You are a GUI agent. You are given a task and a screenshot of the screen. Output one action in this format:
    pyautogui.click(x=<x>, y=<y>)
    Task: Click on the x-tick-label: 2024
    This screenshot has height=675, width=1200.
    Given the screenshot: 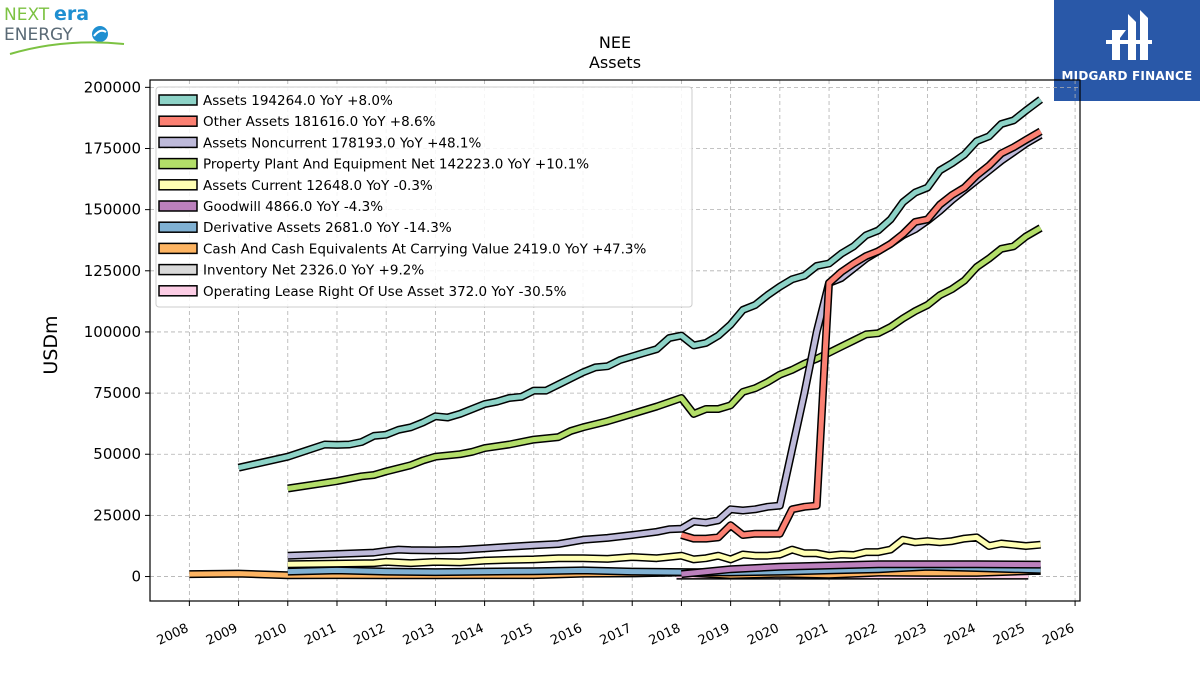 What is the action you would take?
    pyautogui.click(x=960, y=635)
    